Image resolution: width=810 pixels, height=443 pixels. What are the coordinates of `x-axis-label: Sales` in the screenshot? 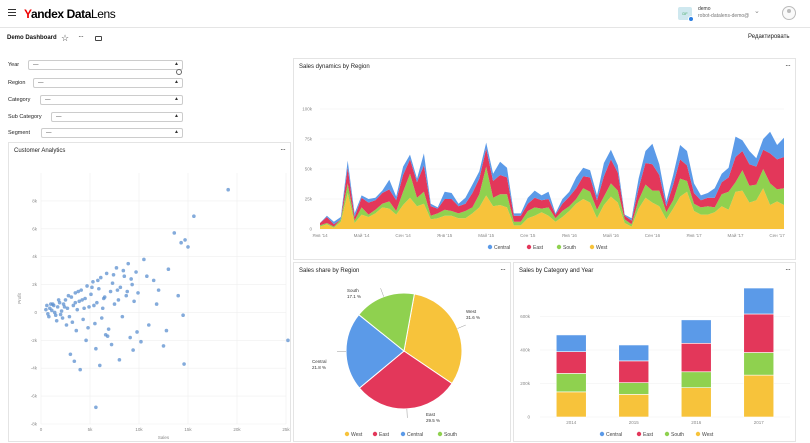 It's located at (164, 437).